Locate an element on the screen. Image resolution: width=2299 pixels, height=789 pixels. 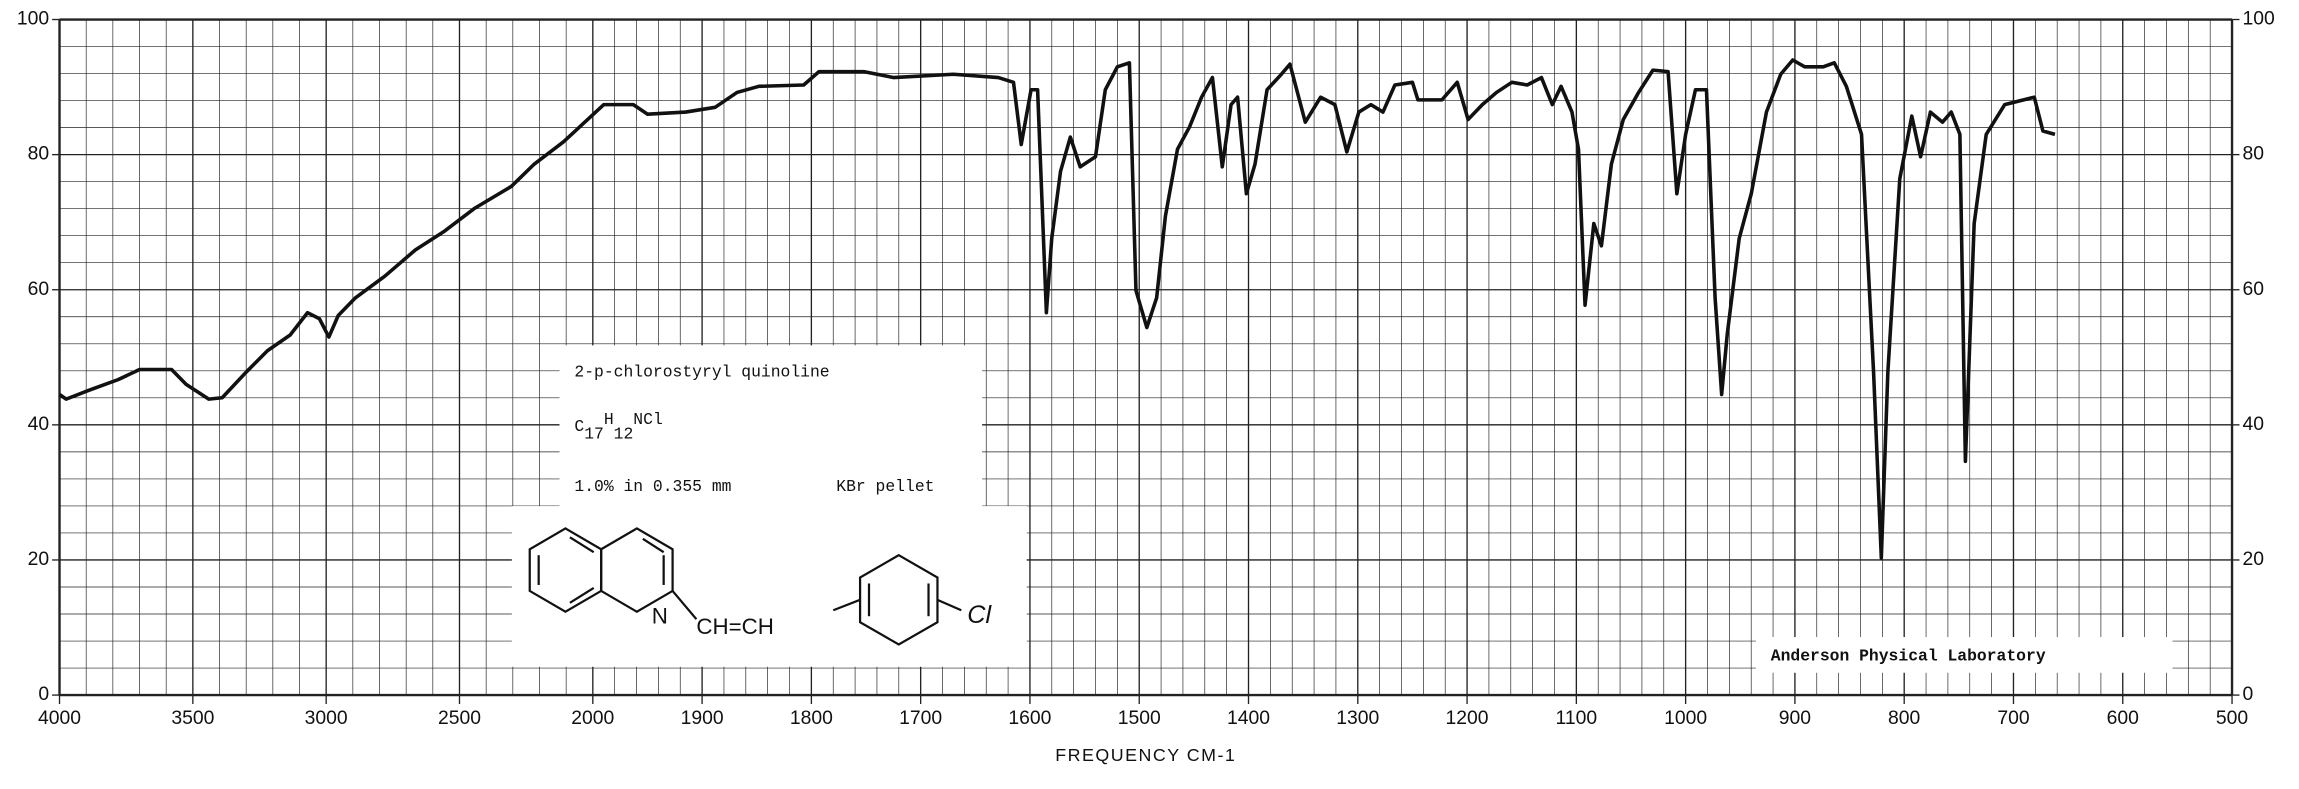
method: KBr pellet is located at coordinates (885, 486).